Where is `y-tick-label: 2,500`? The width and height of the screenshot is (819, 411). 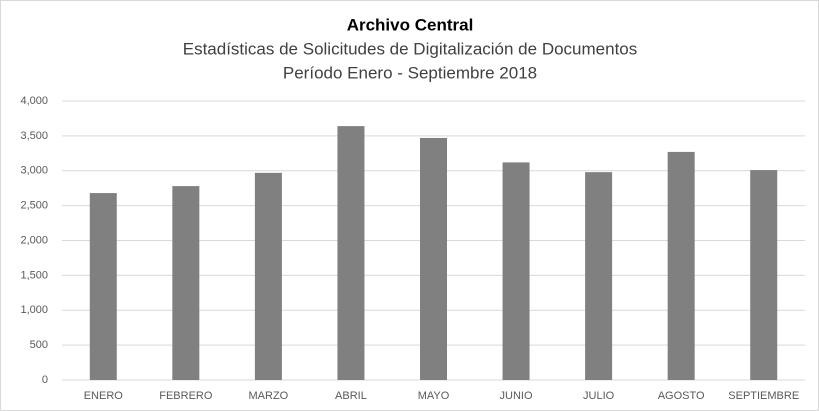 y-tick-label: 2,500 is located at coordinates (34, 206).